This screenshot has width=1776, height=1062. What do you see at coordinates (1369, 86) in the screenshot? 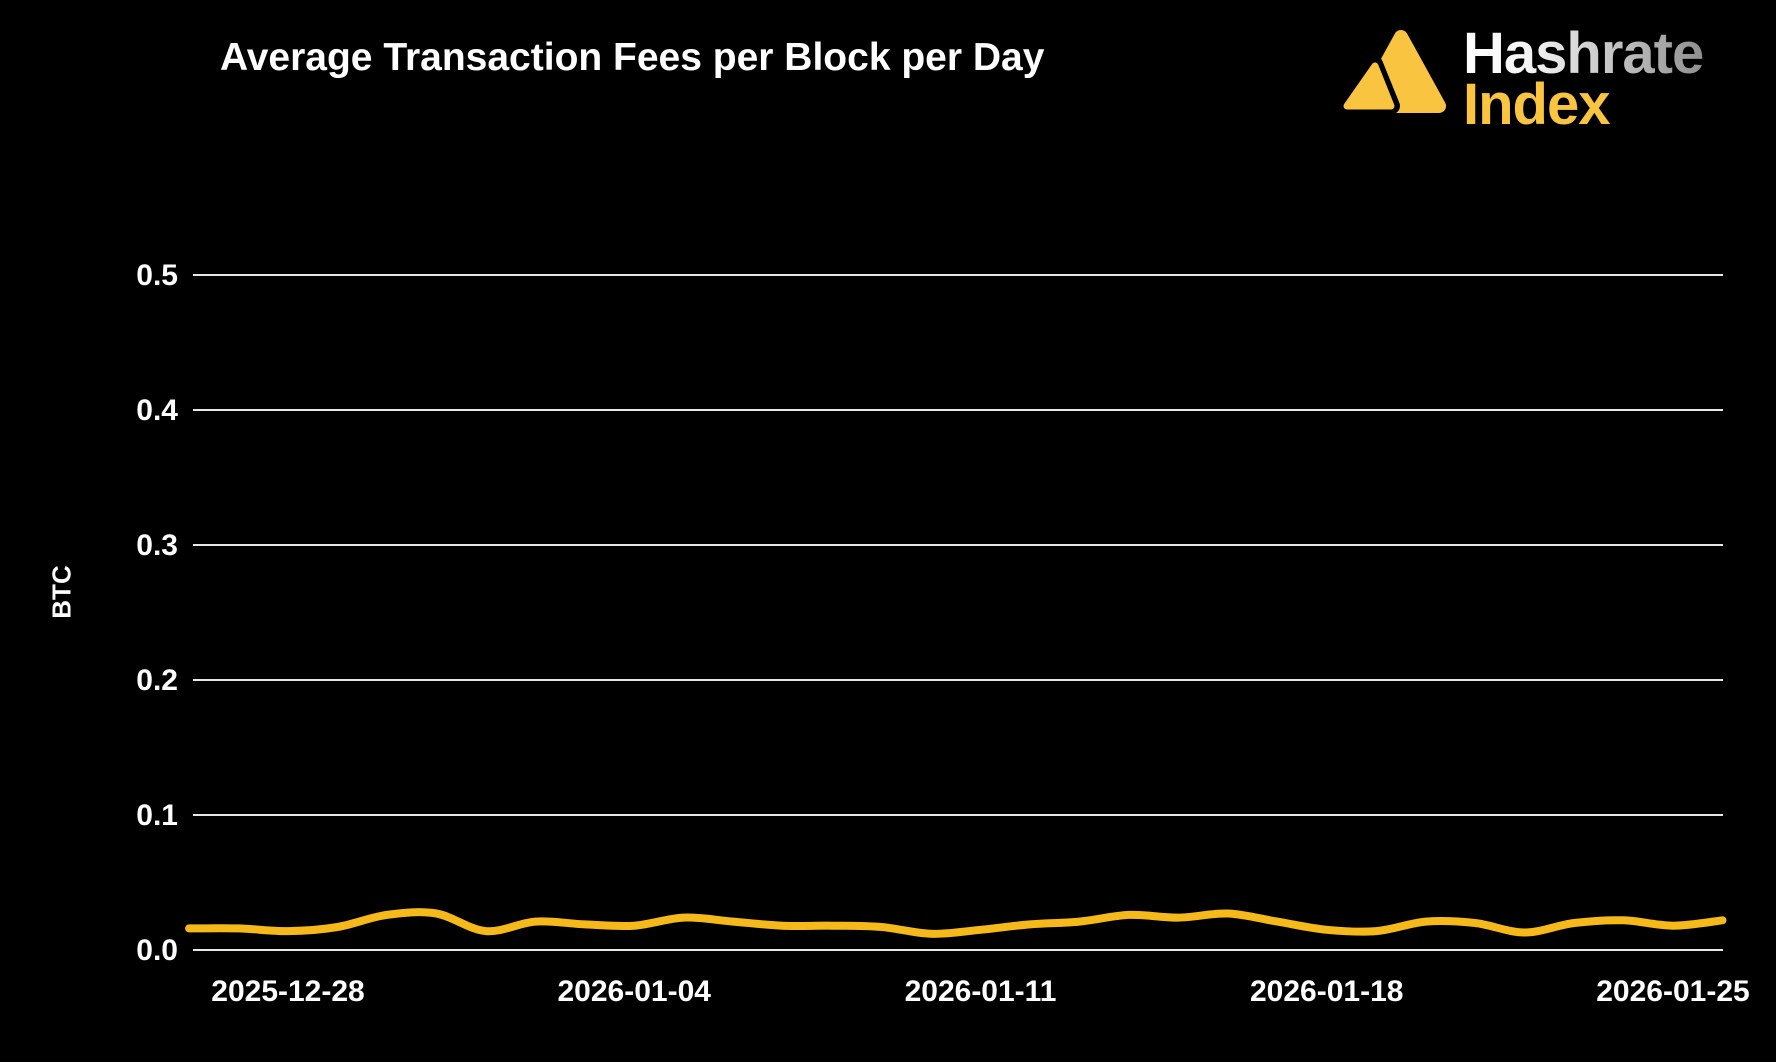
I see `logo-small-triangle` at bounding box center [1369, 86].